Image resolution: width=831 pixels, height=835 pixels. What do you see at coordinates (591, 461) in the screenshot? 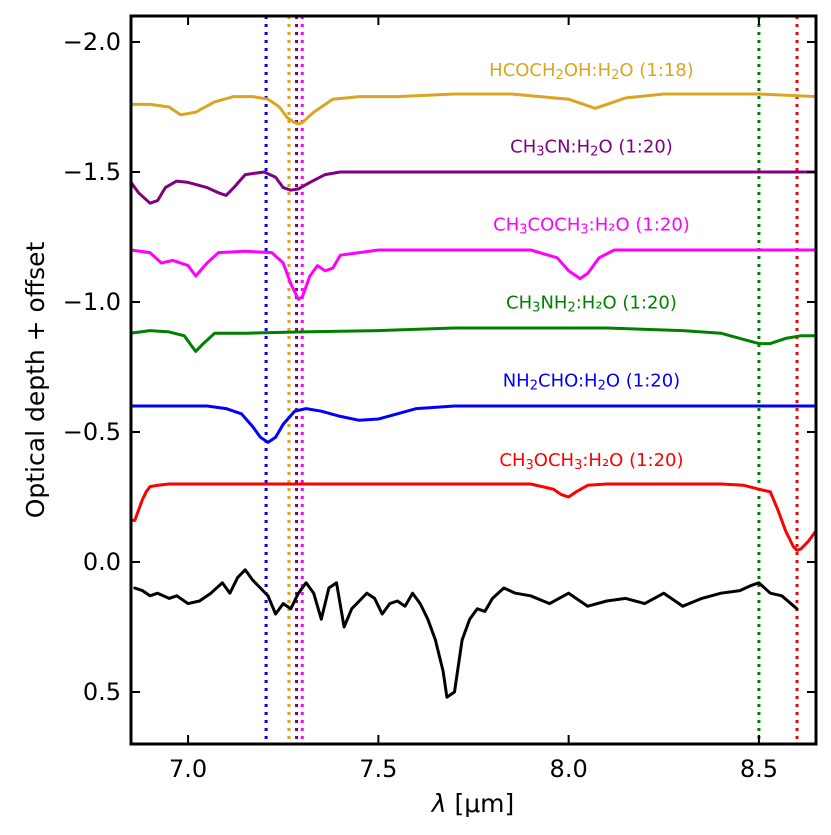
I see `series-label-5: CH3OCH3:H₂O (1:20)` at bounding box center [591, 461].